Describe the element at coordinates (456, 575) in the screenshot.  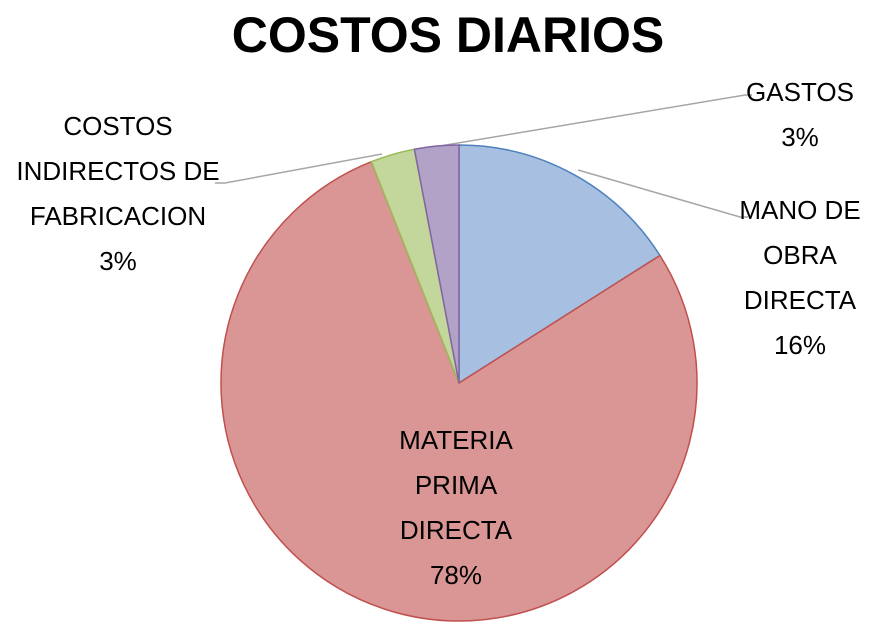
I see `slice-value: 78%` at that location.